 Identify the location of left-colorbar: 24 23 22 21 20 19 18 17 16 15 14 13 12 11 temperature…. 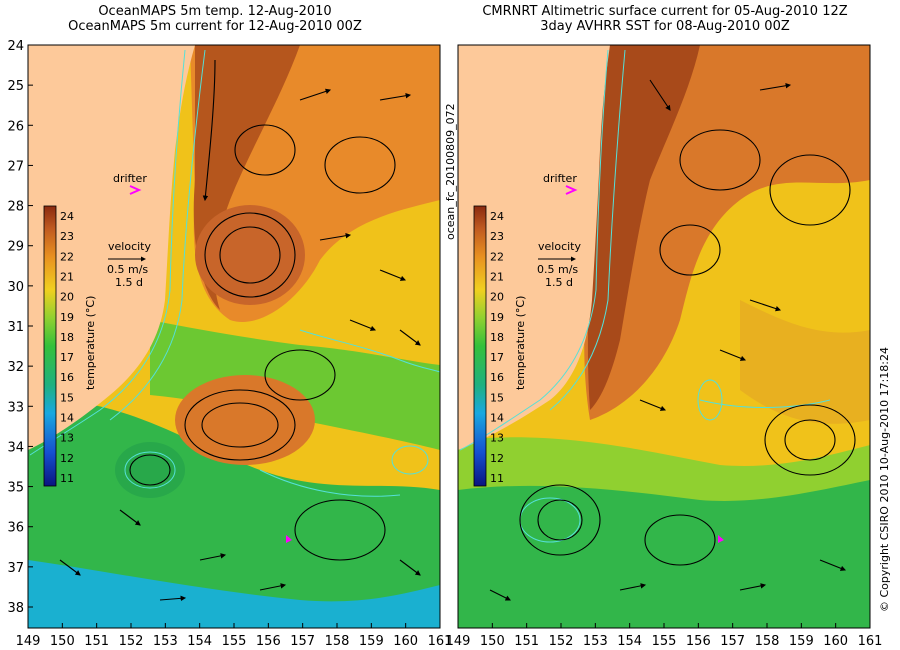
(70, 346).